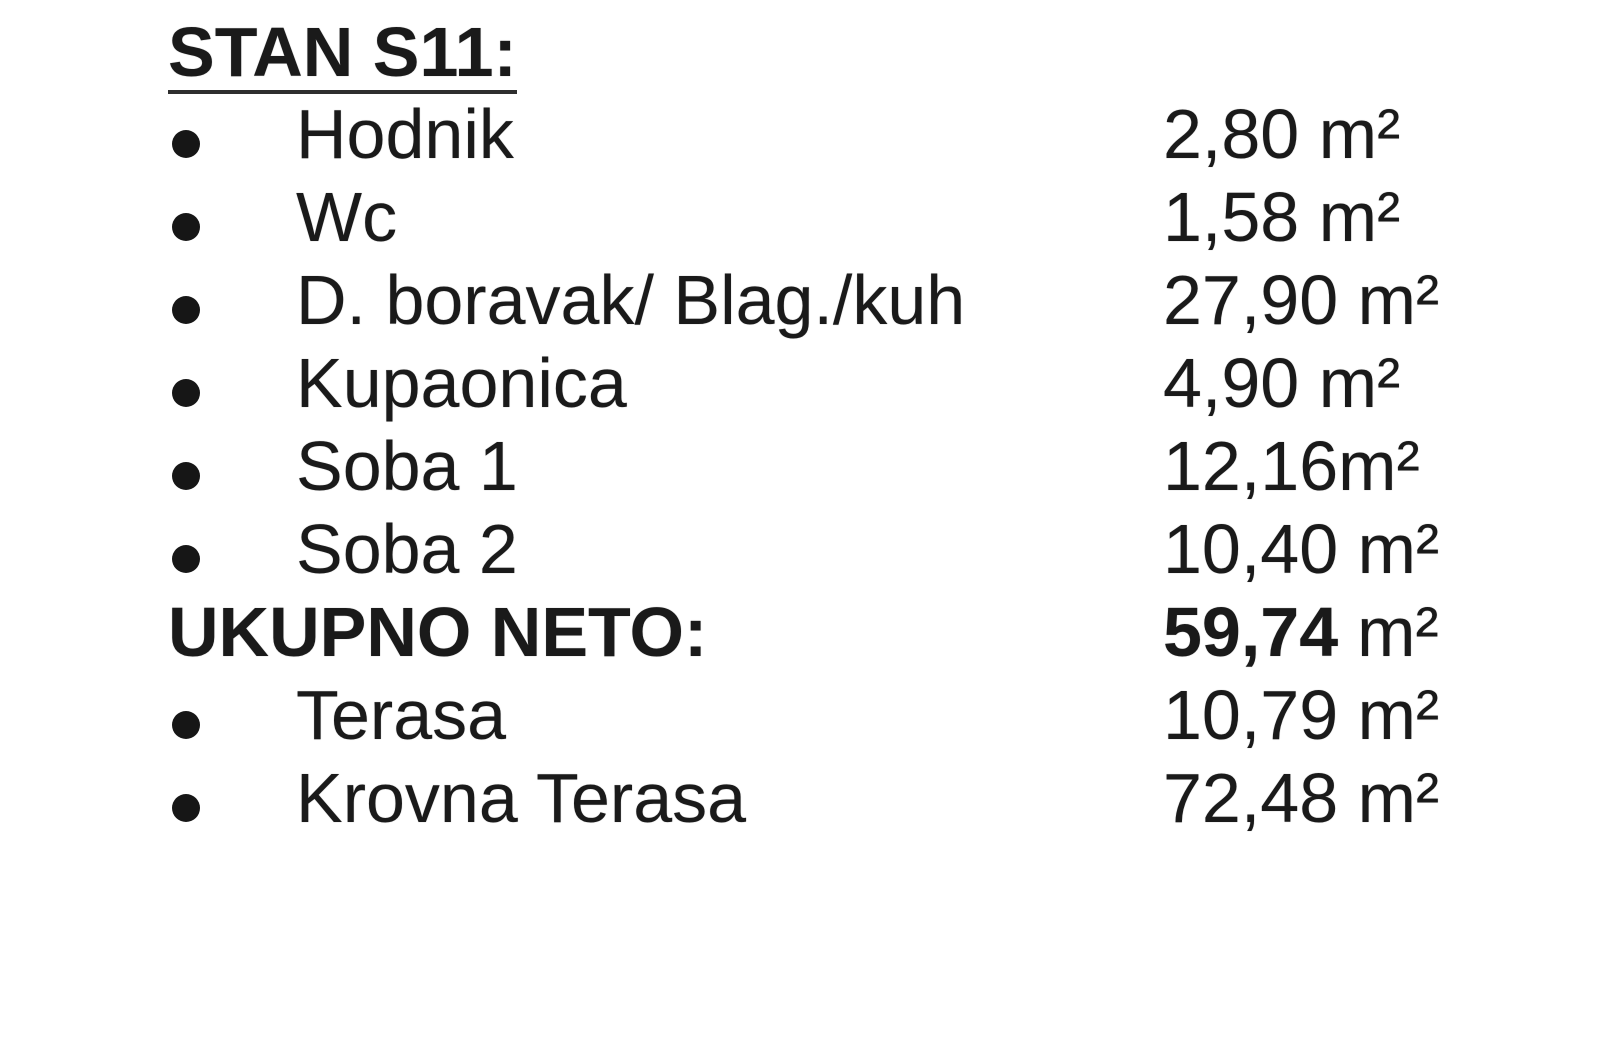 The width and height of the screenshot is (1600, 1052). Describe the element at coordinates (1301, 300) in the screenshot. I see `room-area-value: 27,90 m²` at that location.